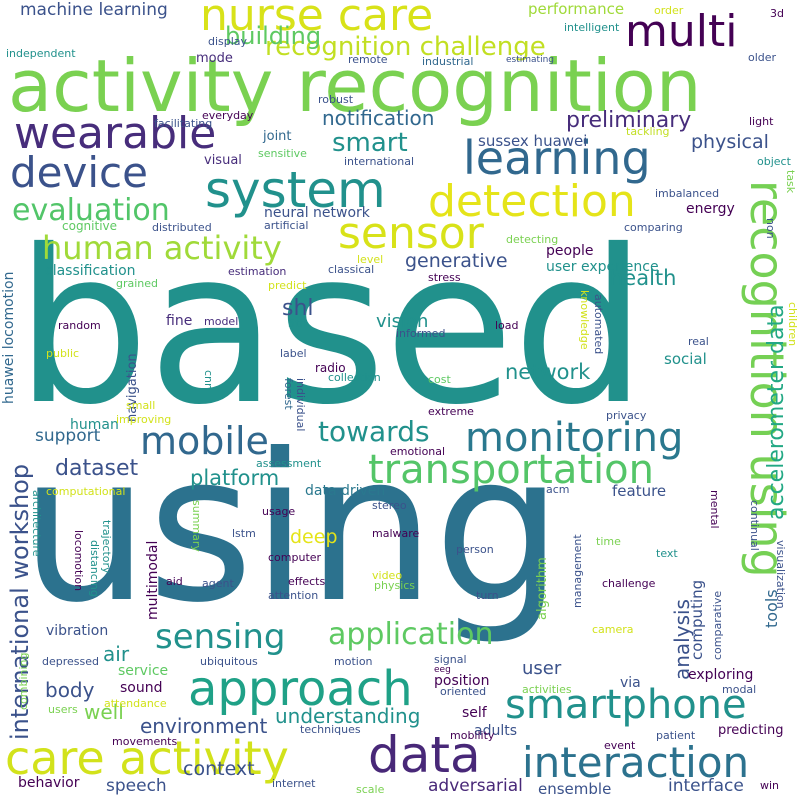  Describe the element at coordinates (626, 705) in the screenshot. I see `word: smartphone` at that location.